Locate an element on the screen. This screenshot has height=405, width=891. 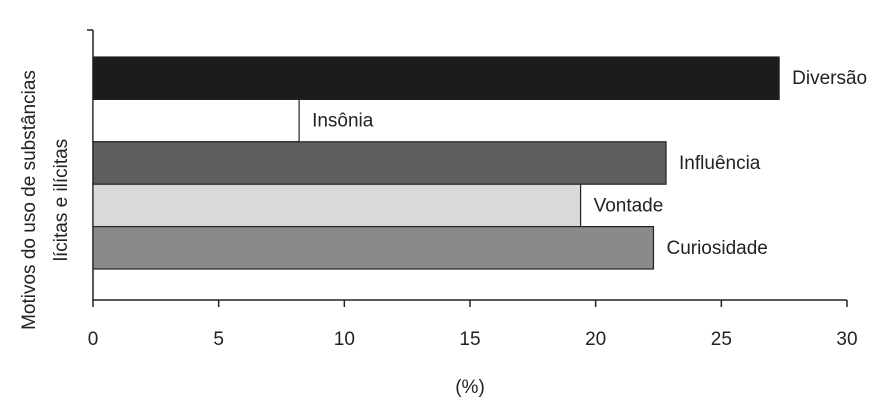
category-label: Diversão is located at coordinates (829, 78).